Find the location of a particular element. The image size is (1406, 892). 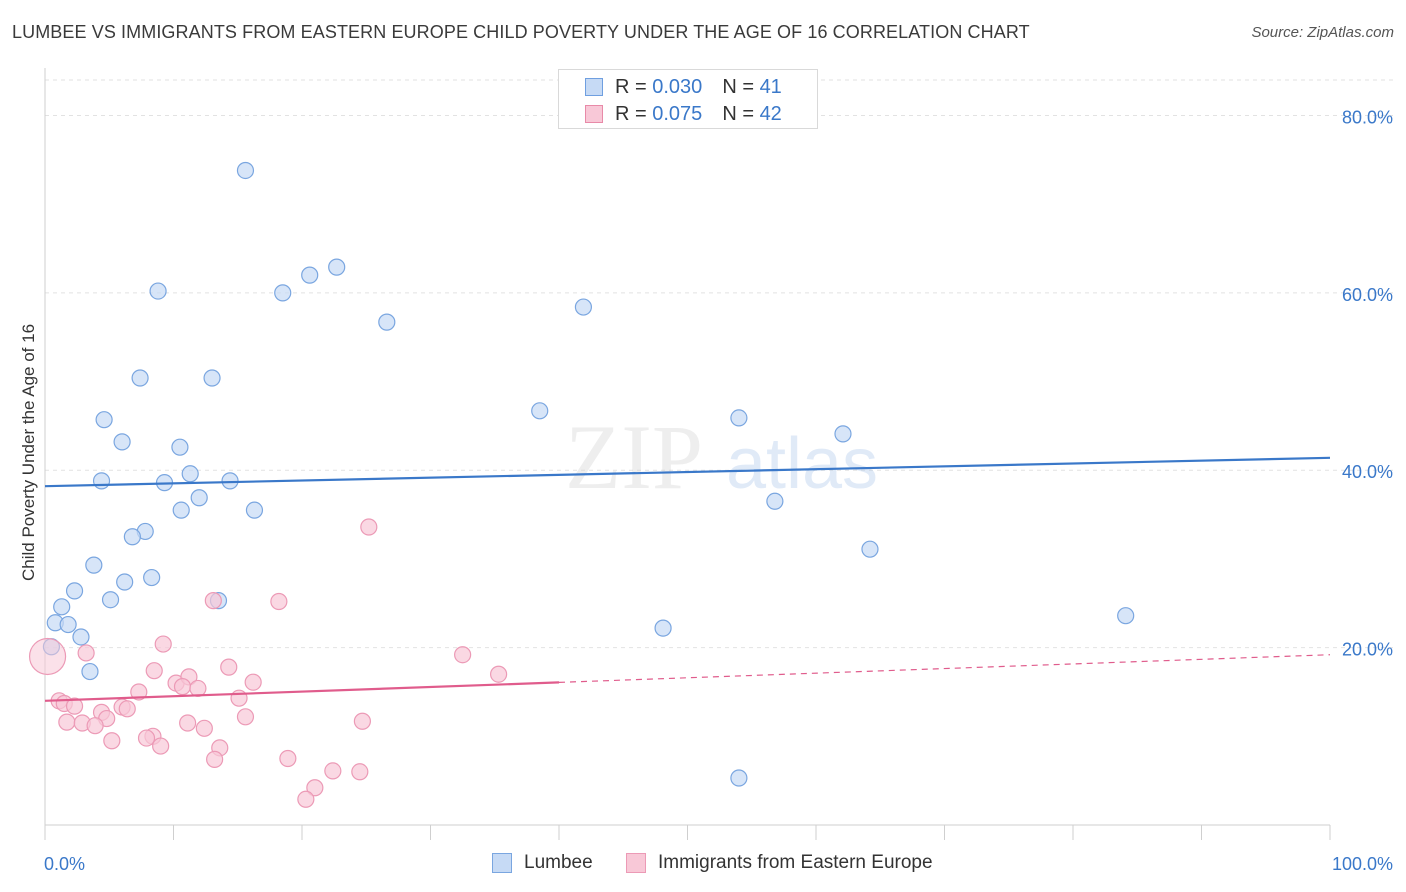

y-tick-label: 60.0% is located at coordinates (1367, 295).